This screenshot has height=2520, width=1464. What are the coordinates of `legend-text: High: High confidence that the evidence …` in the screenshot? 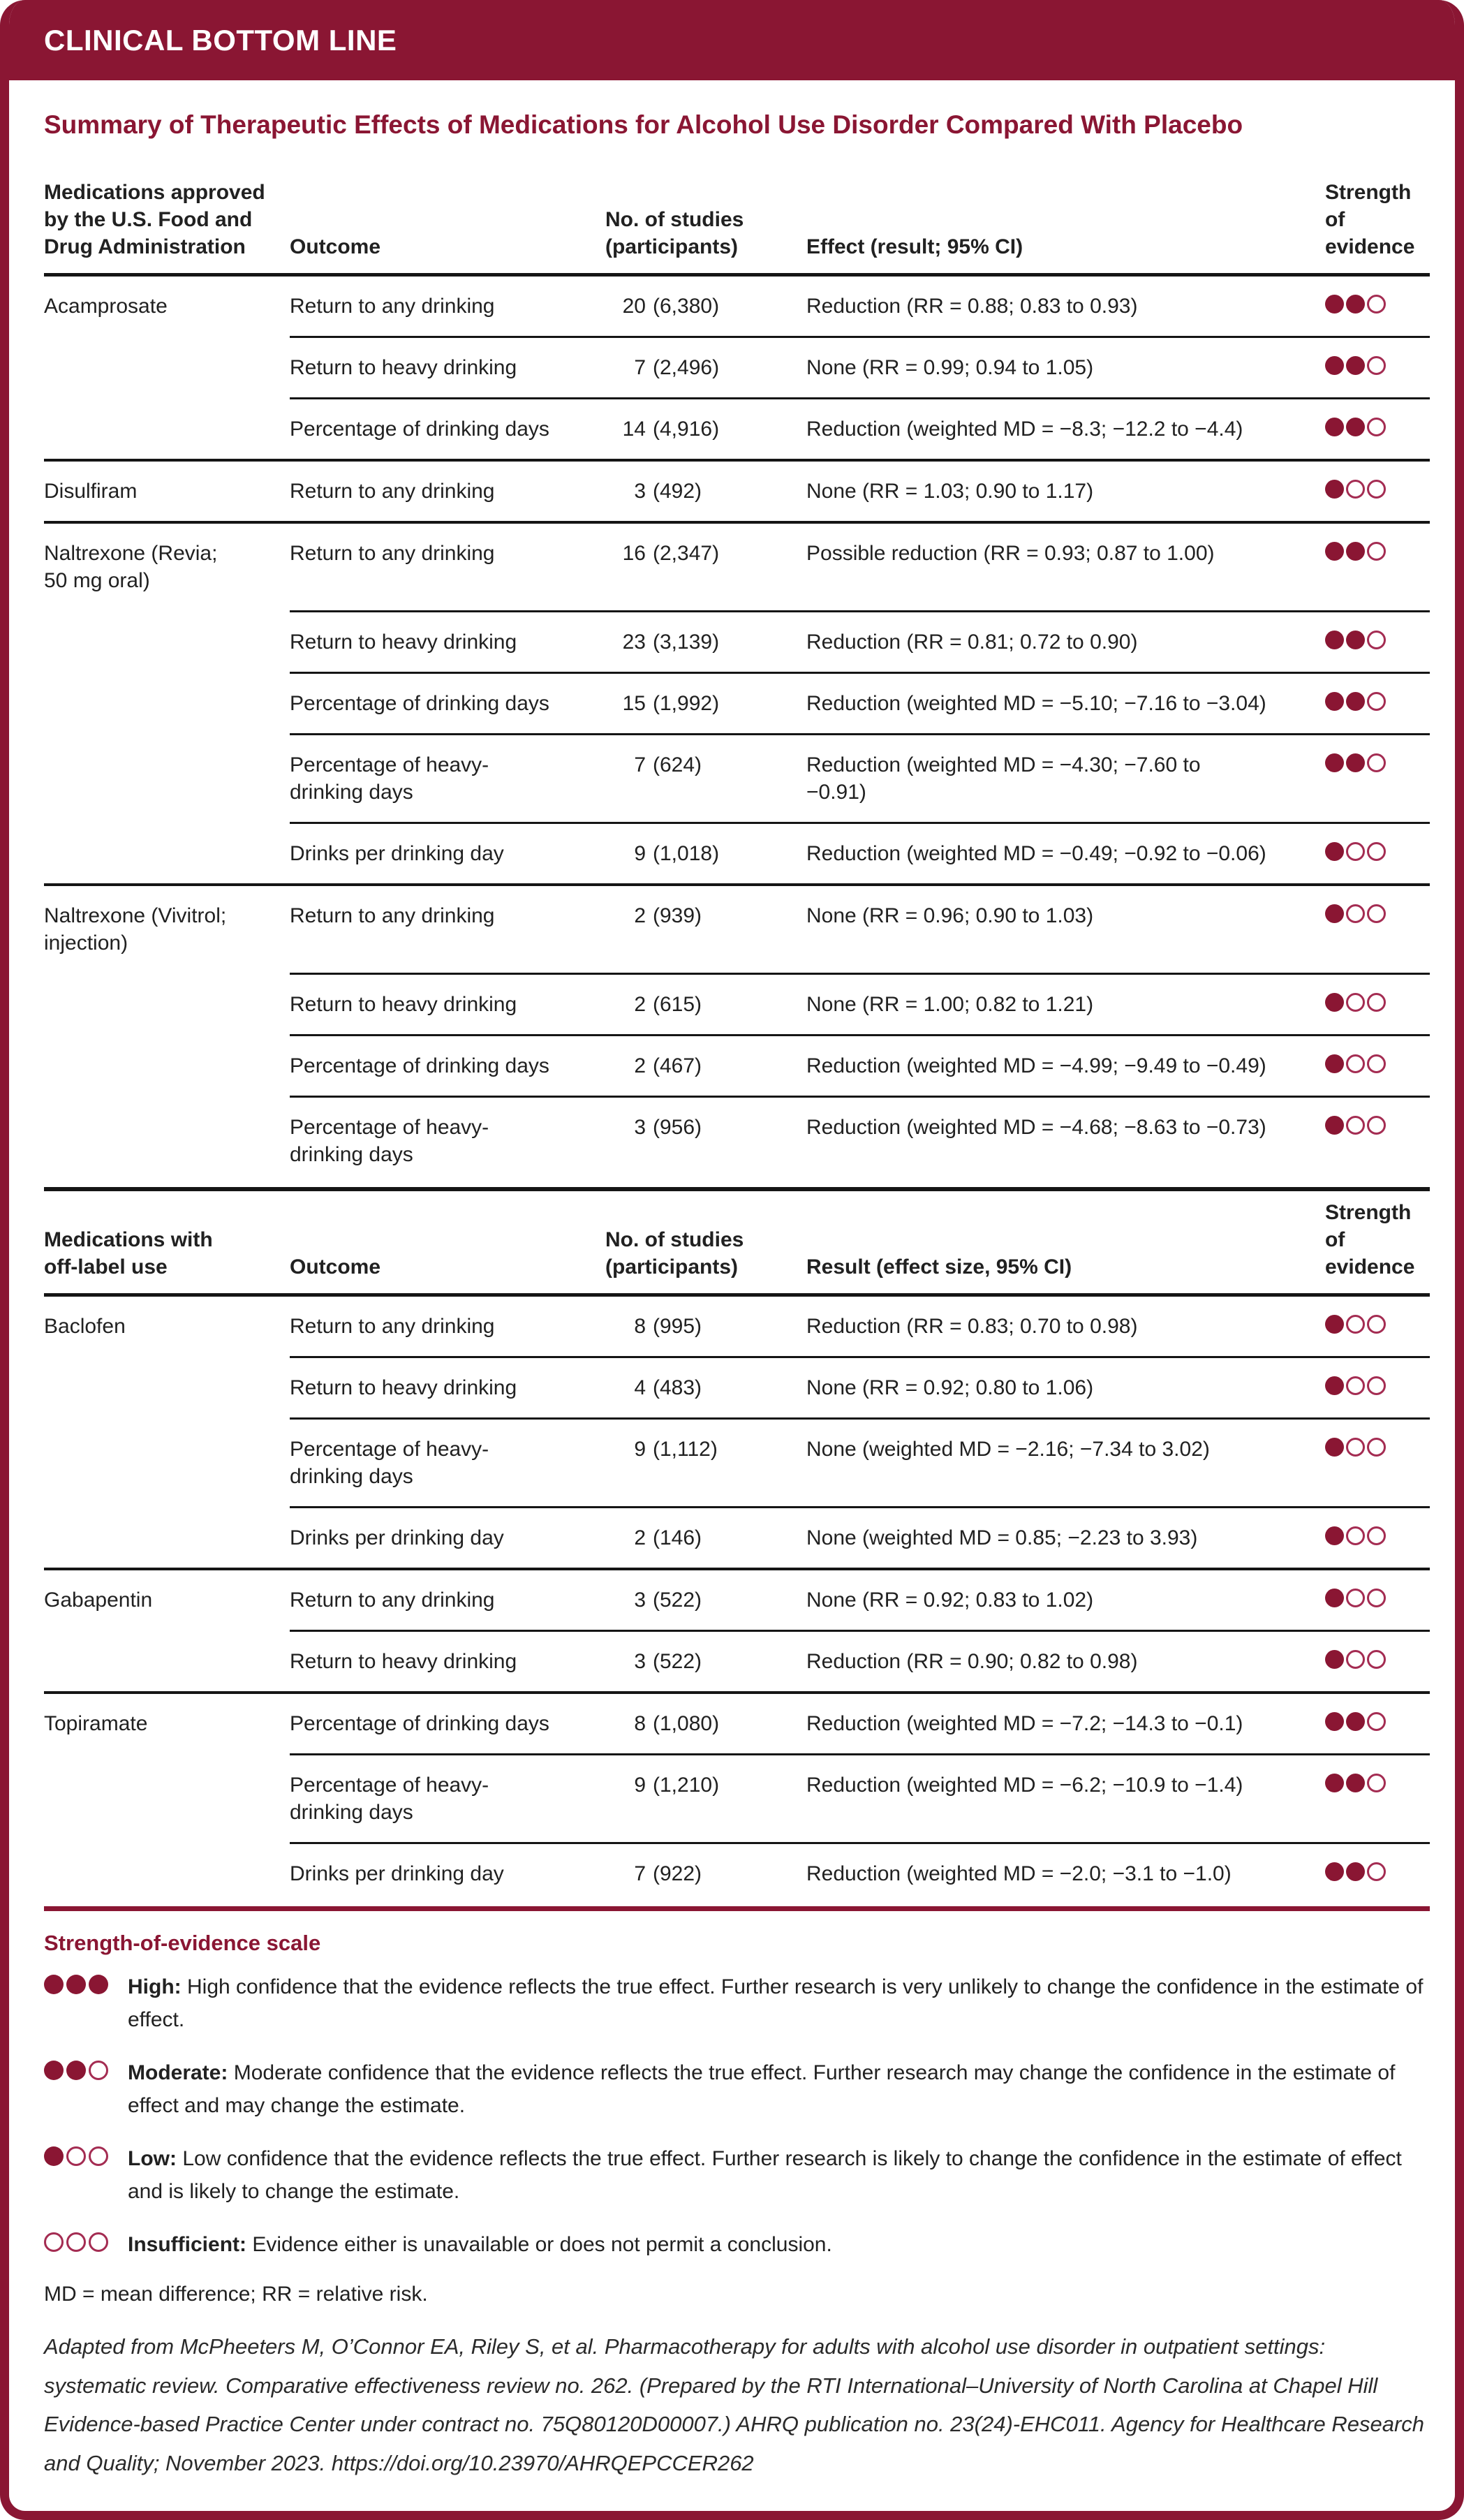 It's located at (776, 2003).